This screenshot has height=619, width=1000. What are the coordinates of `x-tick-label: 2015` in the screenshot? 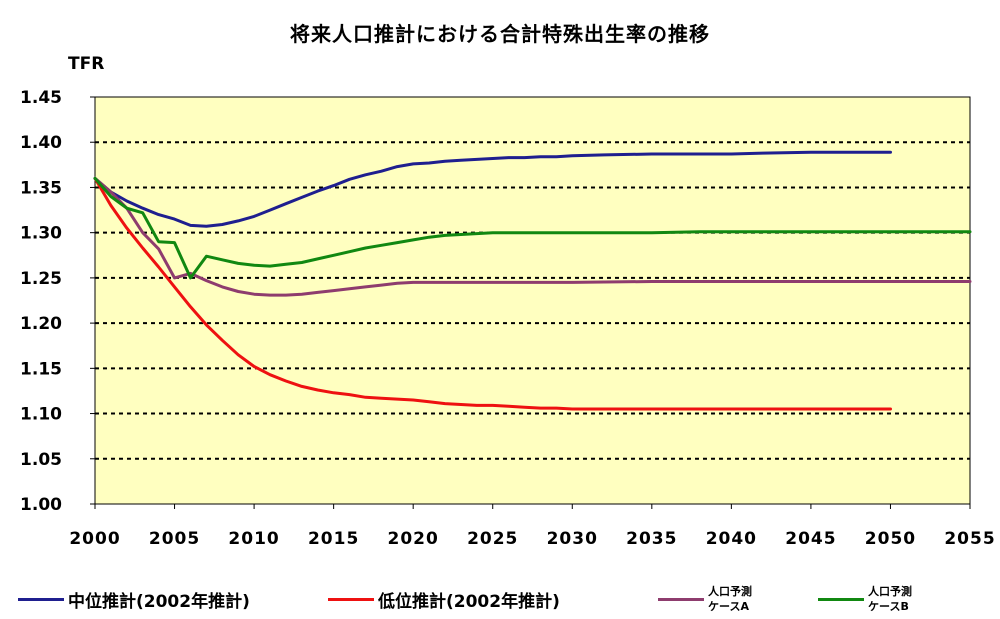 It's located at (333, 539).